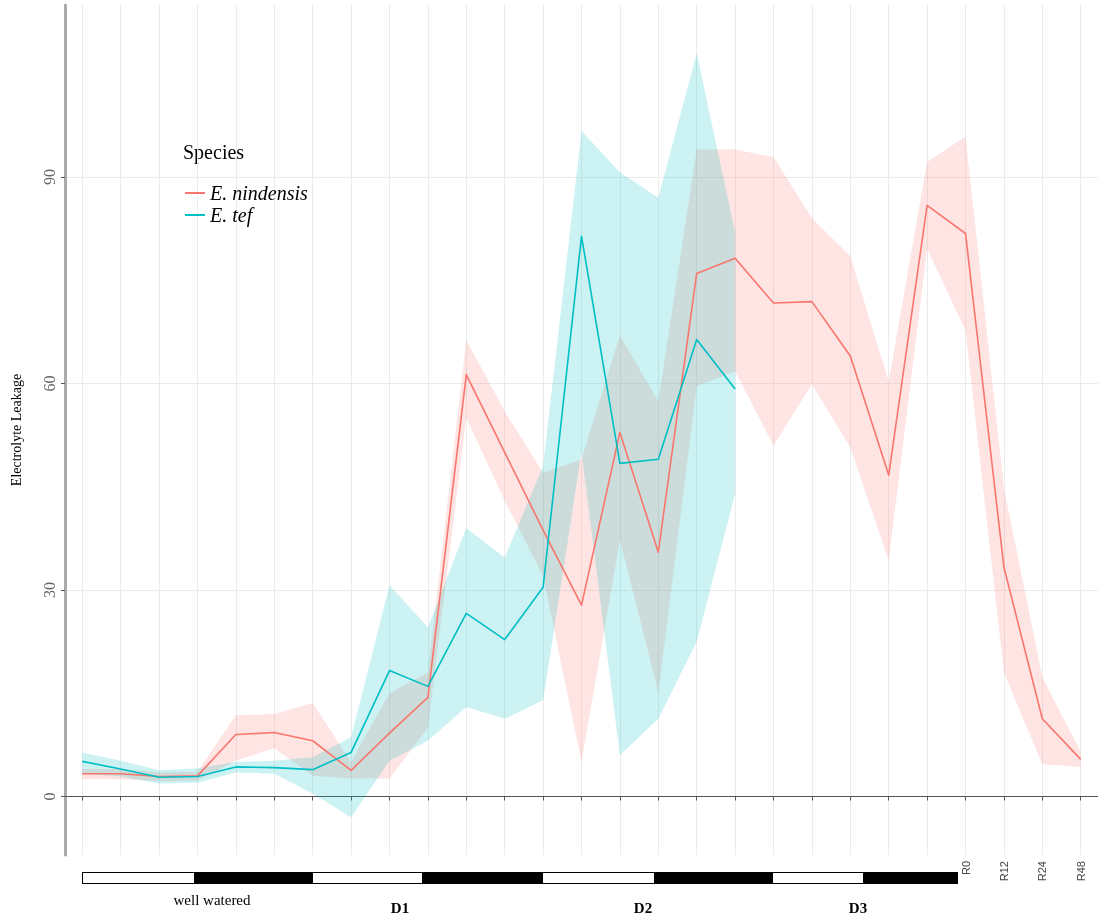 The height and width of the screenshot is (915, 1098). I want to click on text: D2, so click(643, 907).